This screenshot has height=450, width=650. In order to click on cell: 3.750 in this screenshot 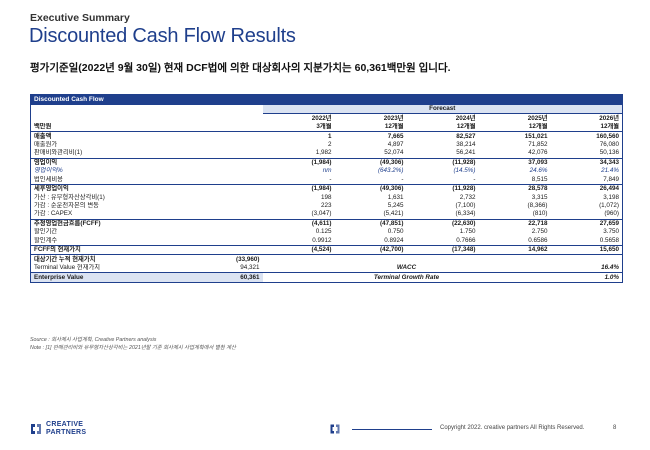, I will do `click(611, 232)`.